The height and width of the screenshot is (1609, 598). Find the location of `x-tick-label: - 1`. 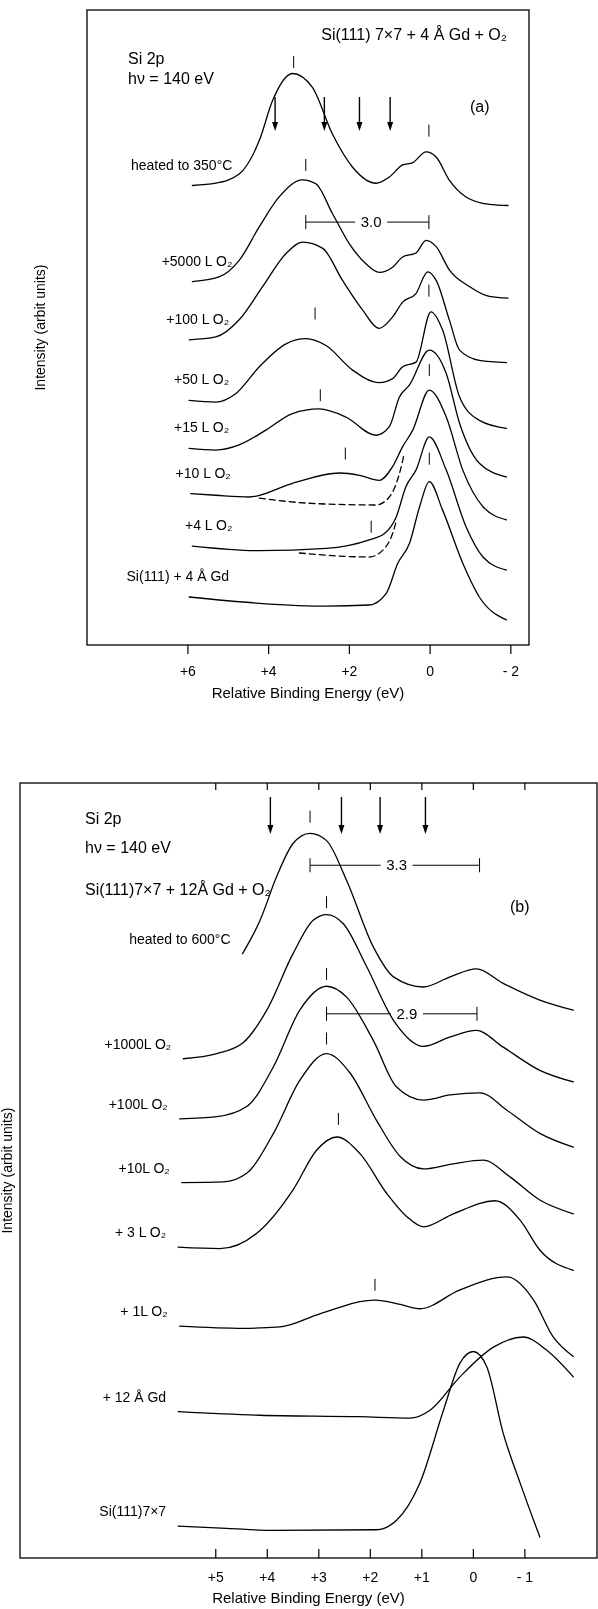

x-tick-label: - 1 is located at coordinates (525, 1577).